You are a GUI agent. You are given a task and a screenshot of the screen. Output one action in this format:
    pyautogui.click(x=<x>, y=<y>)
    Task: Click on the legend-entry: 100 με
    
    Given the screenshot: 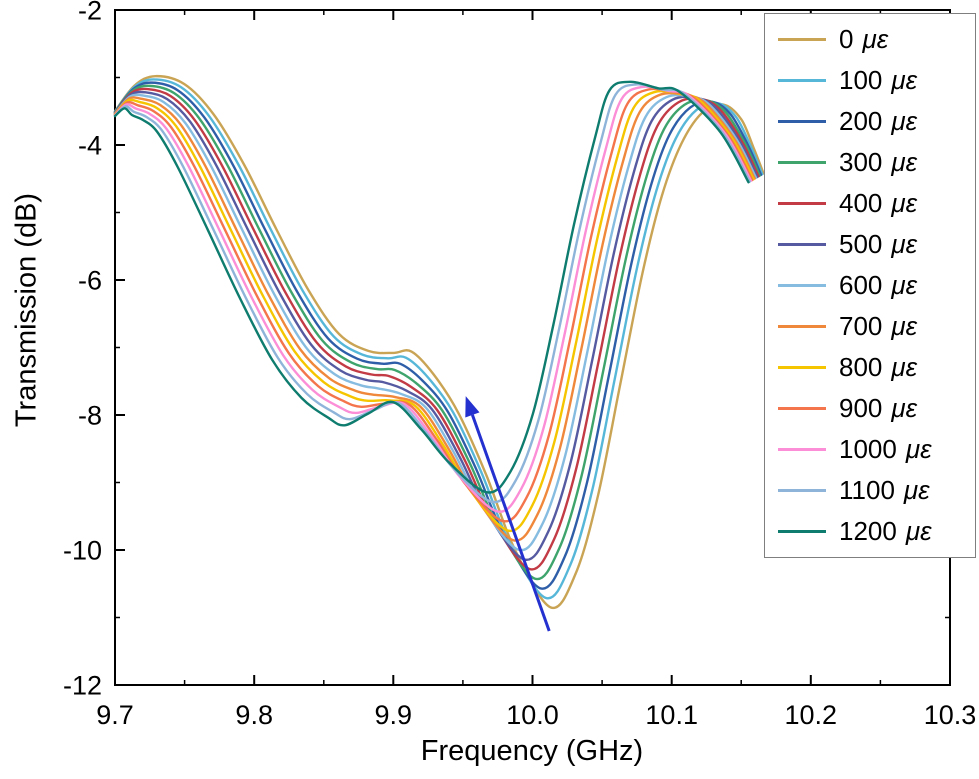 What is the action you would take?
    pyautogui.click(x=870, y=80)
    